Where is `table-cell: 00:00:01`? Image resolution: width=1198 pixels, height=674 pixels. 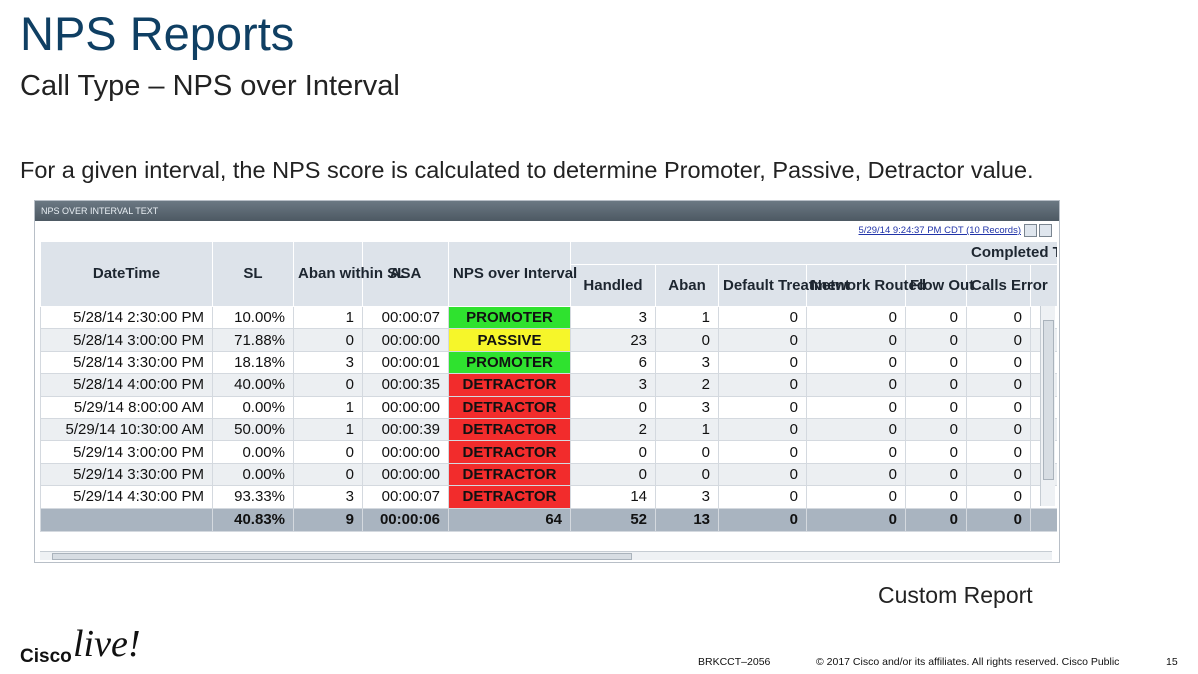 table-cell: 00:00:01 is located at coordinates (405, 362).